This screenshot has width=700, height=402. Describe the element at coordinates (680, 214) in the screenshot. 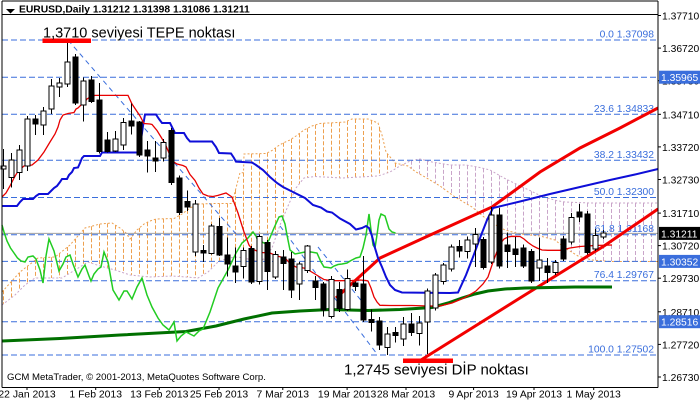

I see `svg-text: 1.31710` at that location.